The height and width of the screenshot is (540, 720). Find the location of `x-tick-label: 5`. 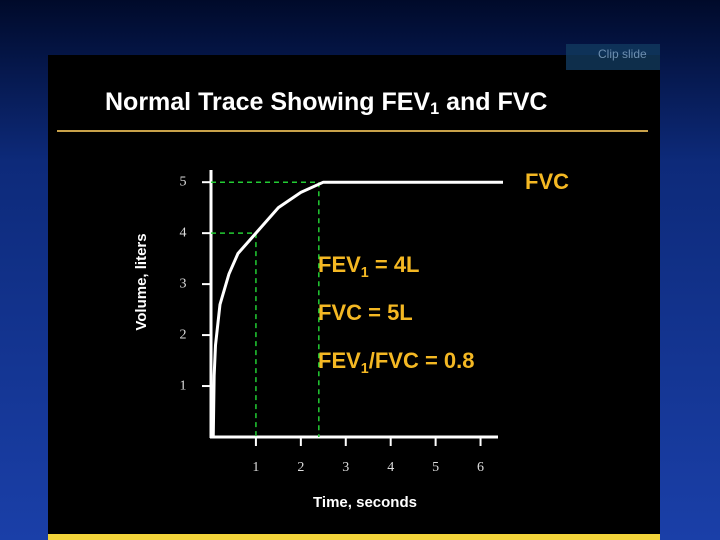

x-tick-label: 5 is located at coordinates (435, 467).